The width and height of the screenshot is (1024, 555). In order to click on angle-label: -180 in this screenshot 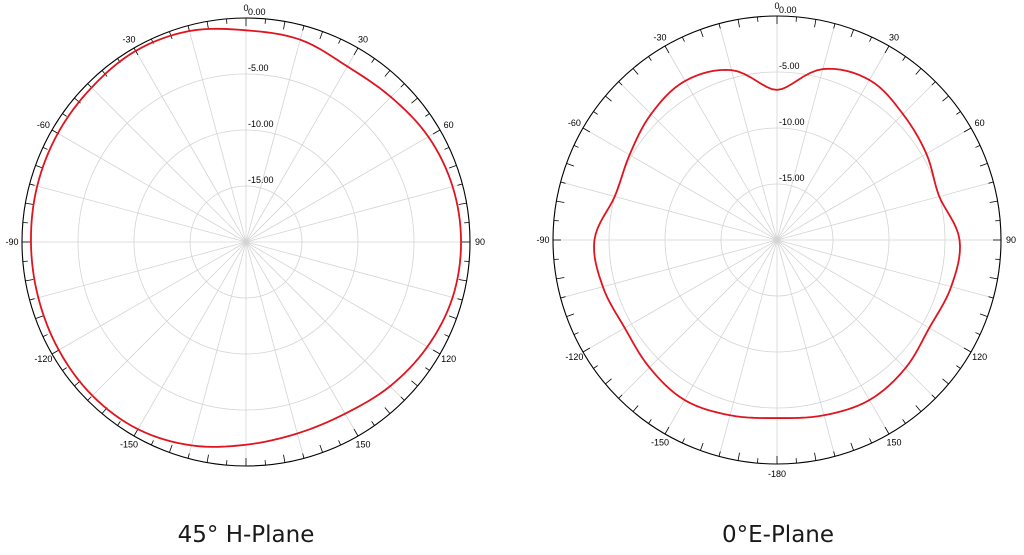, I will do `click(777, 474)`.